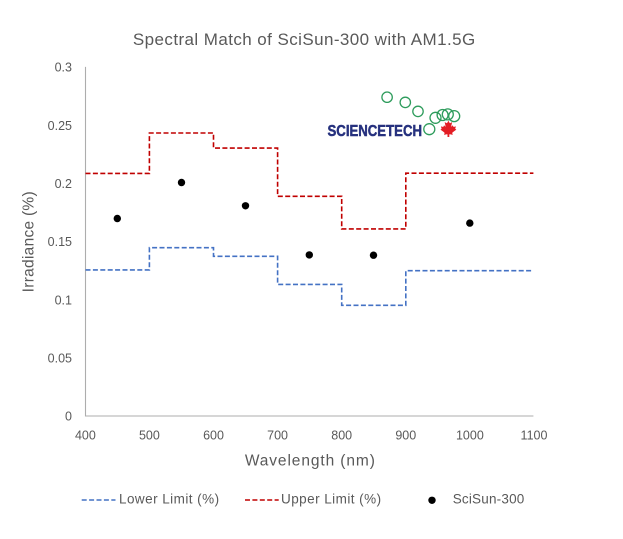 This screenshot has width=623, height=539. Describe the element at coordinates (63, 184) in the screenshot. I see `svg-text: 0.2` at that location.